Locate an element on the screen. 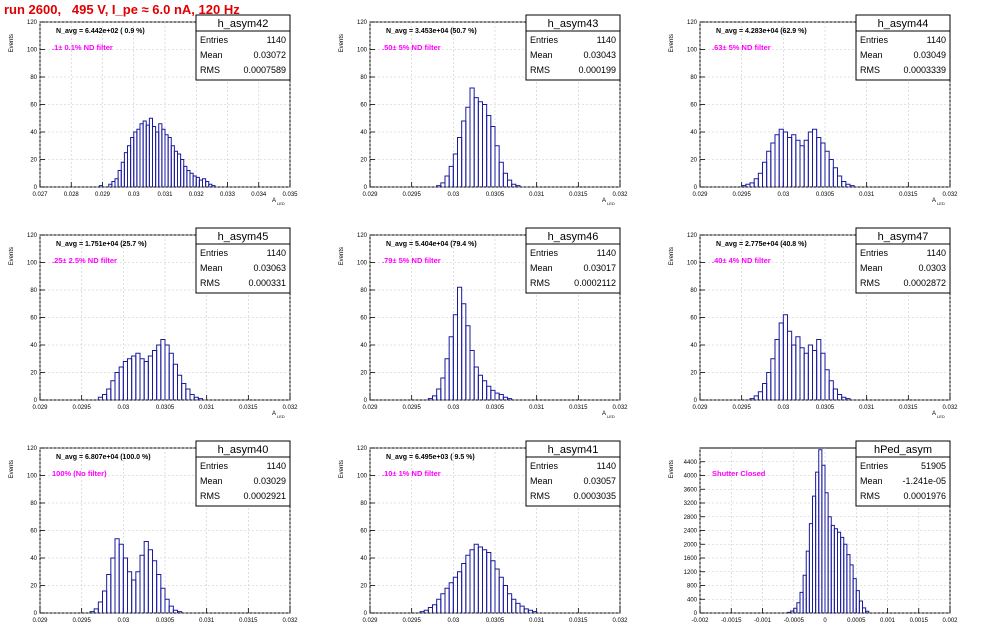 This screenshot has width=996, height=622. n-avg-label: N_avg = 4.283e+04 (62.9 %) is located at coordinates (761, 31).